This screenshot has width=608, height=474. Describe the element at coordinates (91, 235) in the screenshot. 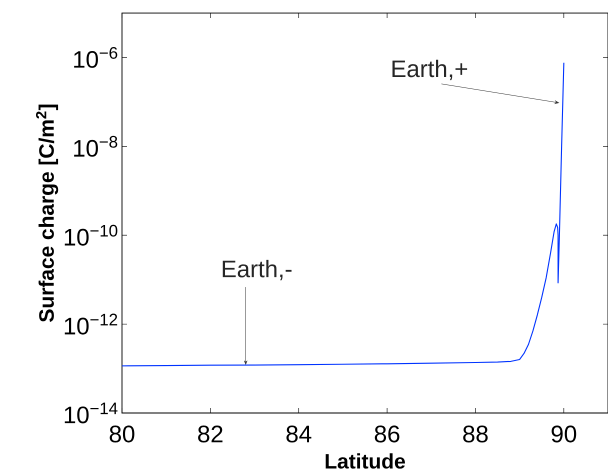

I see `y-tick-label: 10$^{−10}$` at that location.